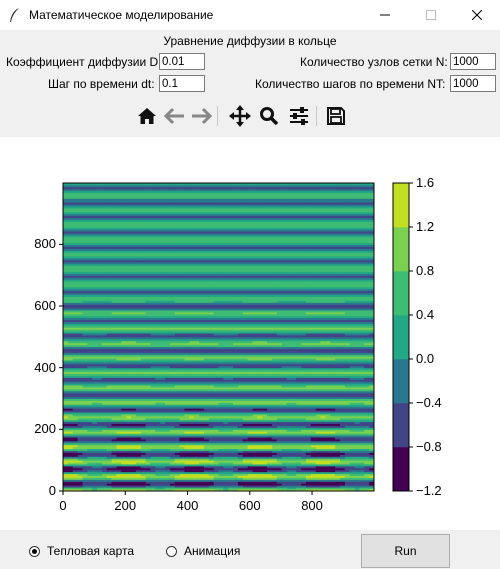 Image resolution: width=500 pixels, height=569 pixels. I want to click on form-heading: Уравнение диффузии в кольце, so click(250, 41).